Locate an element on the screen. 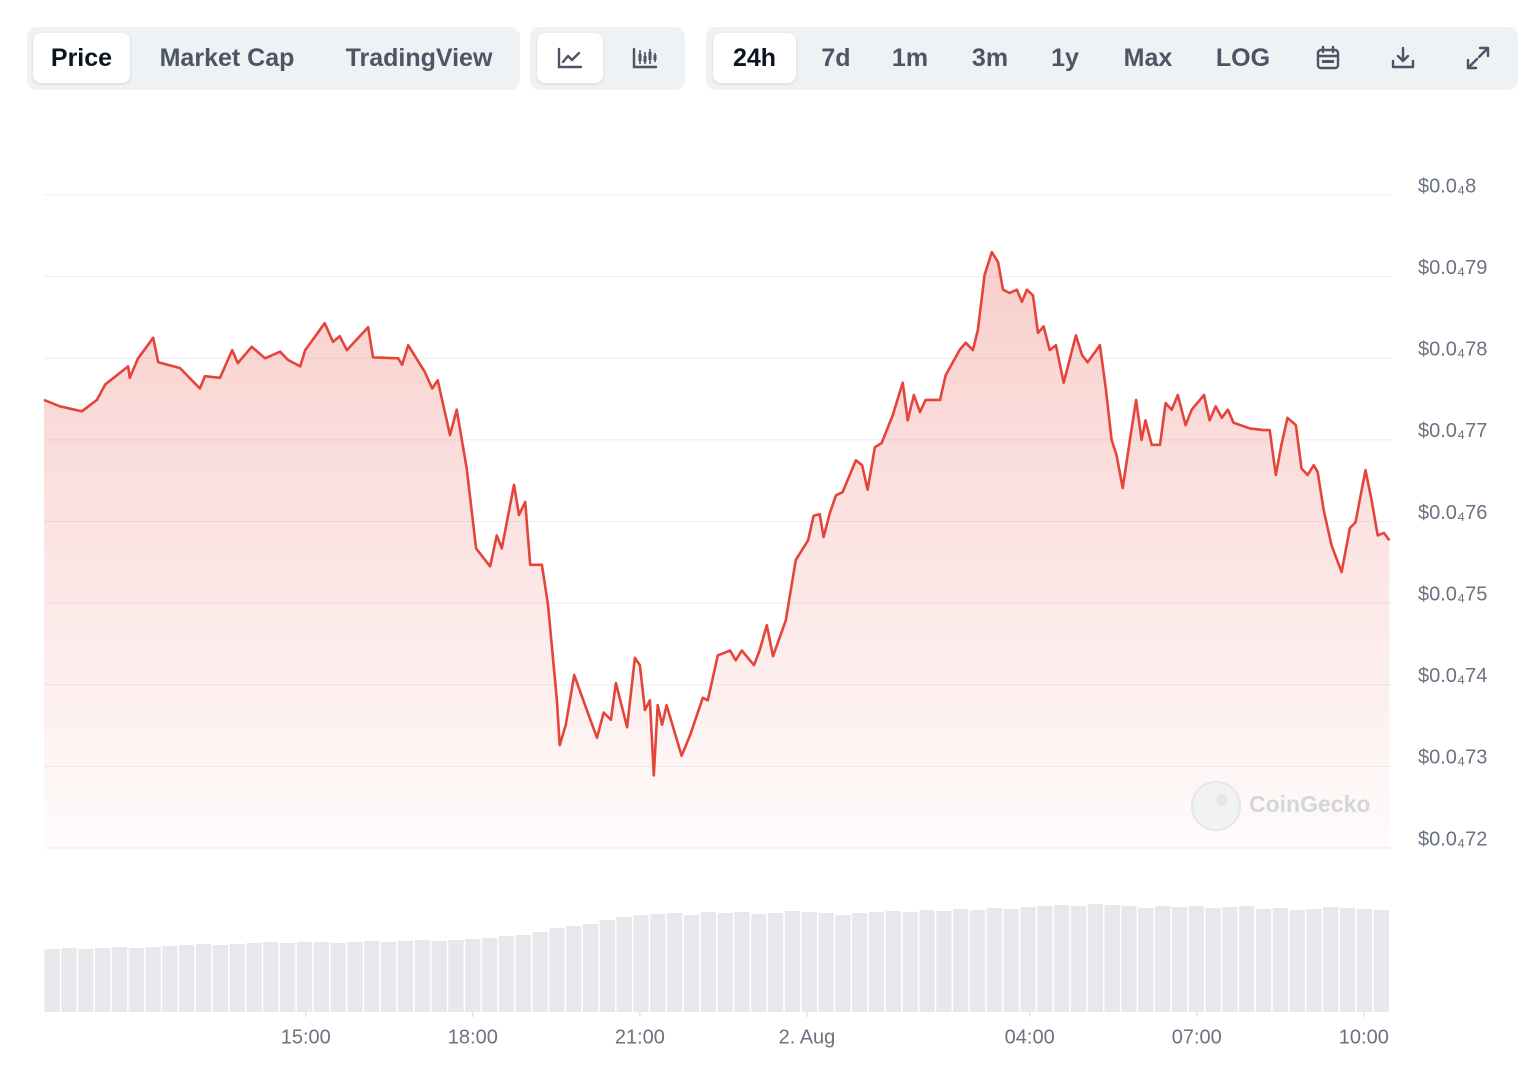 The width and height of the screenshot is (1536, 1078). calendar-icon is located at coordinates (1328, 57).